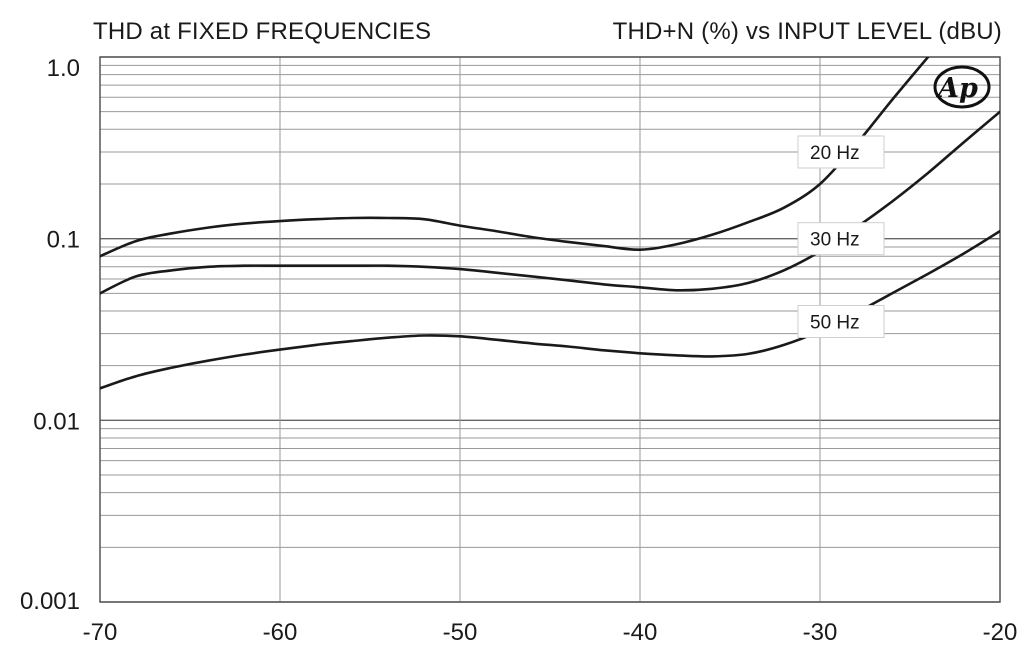 The width and height of the screenshot is (1024, 665). I want to click on x-tick-label: -60, so click(280, 632).